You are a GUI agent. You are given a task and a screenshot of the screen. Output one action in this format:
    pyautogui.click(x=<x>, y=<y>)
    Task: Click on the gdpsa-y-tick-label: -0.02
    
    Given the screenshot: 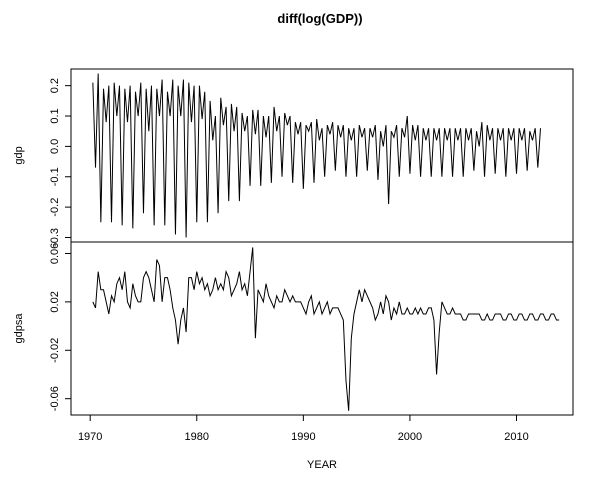 What is the action you would take?
    pyautogui.click(x=55, y=350)
    